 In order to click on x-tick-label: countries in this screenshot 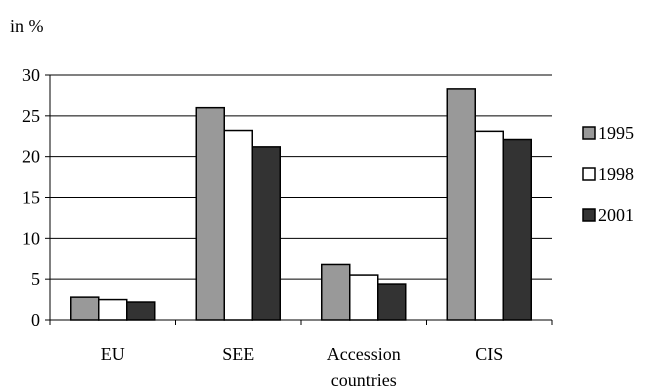, I will do `click(364, 380)`.